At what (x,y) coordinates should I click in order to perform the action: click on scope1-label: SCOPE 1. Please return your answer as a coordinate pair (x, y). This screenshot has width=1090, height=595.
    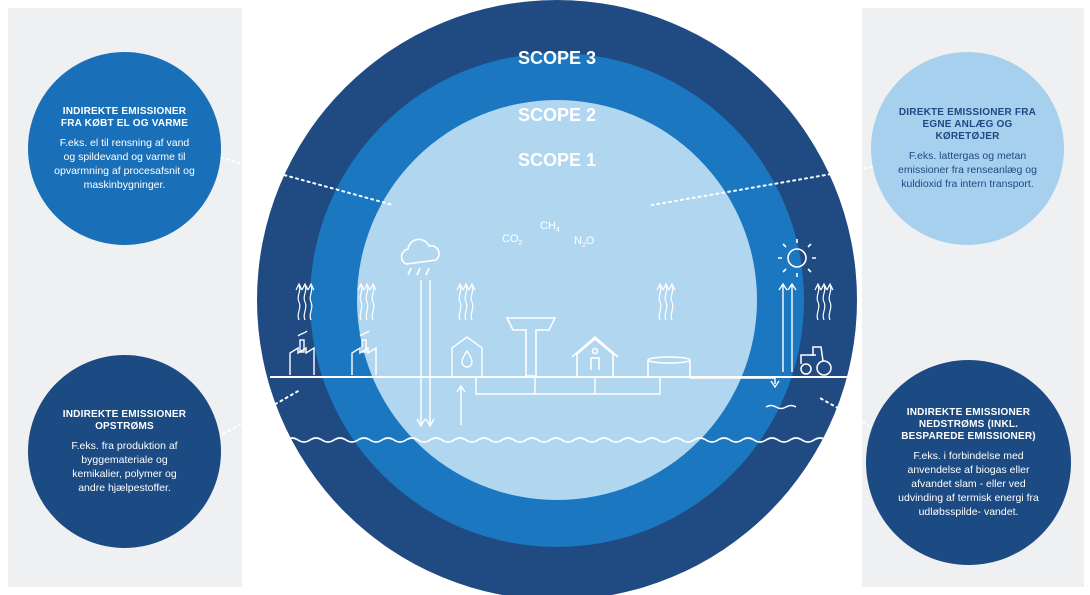
    Looking at the image, I should click on (557, 160).